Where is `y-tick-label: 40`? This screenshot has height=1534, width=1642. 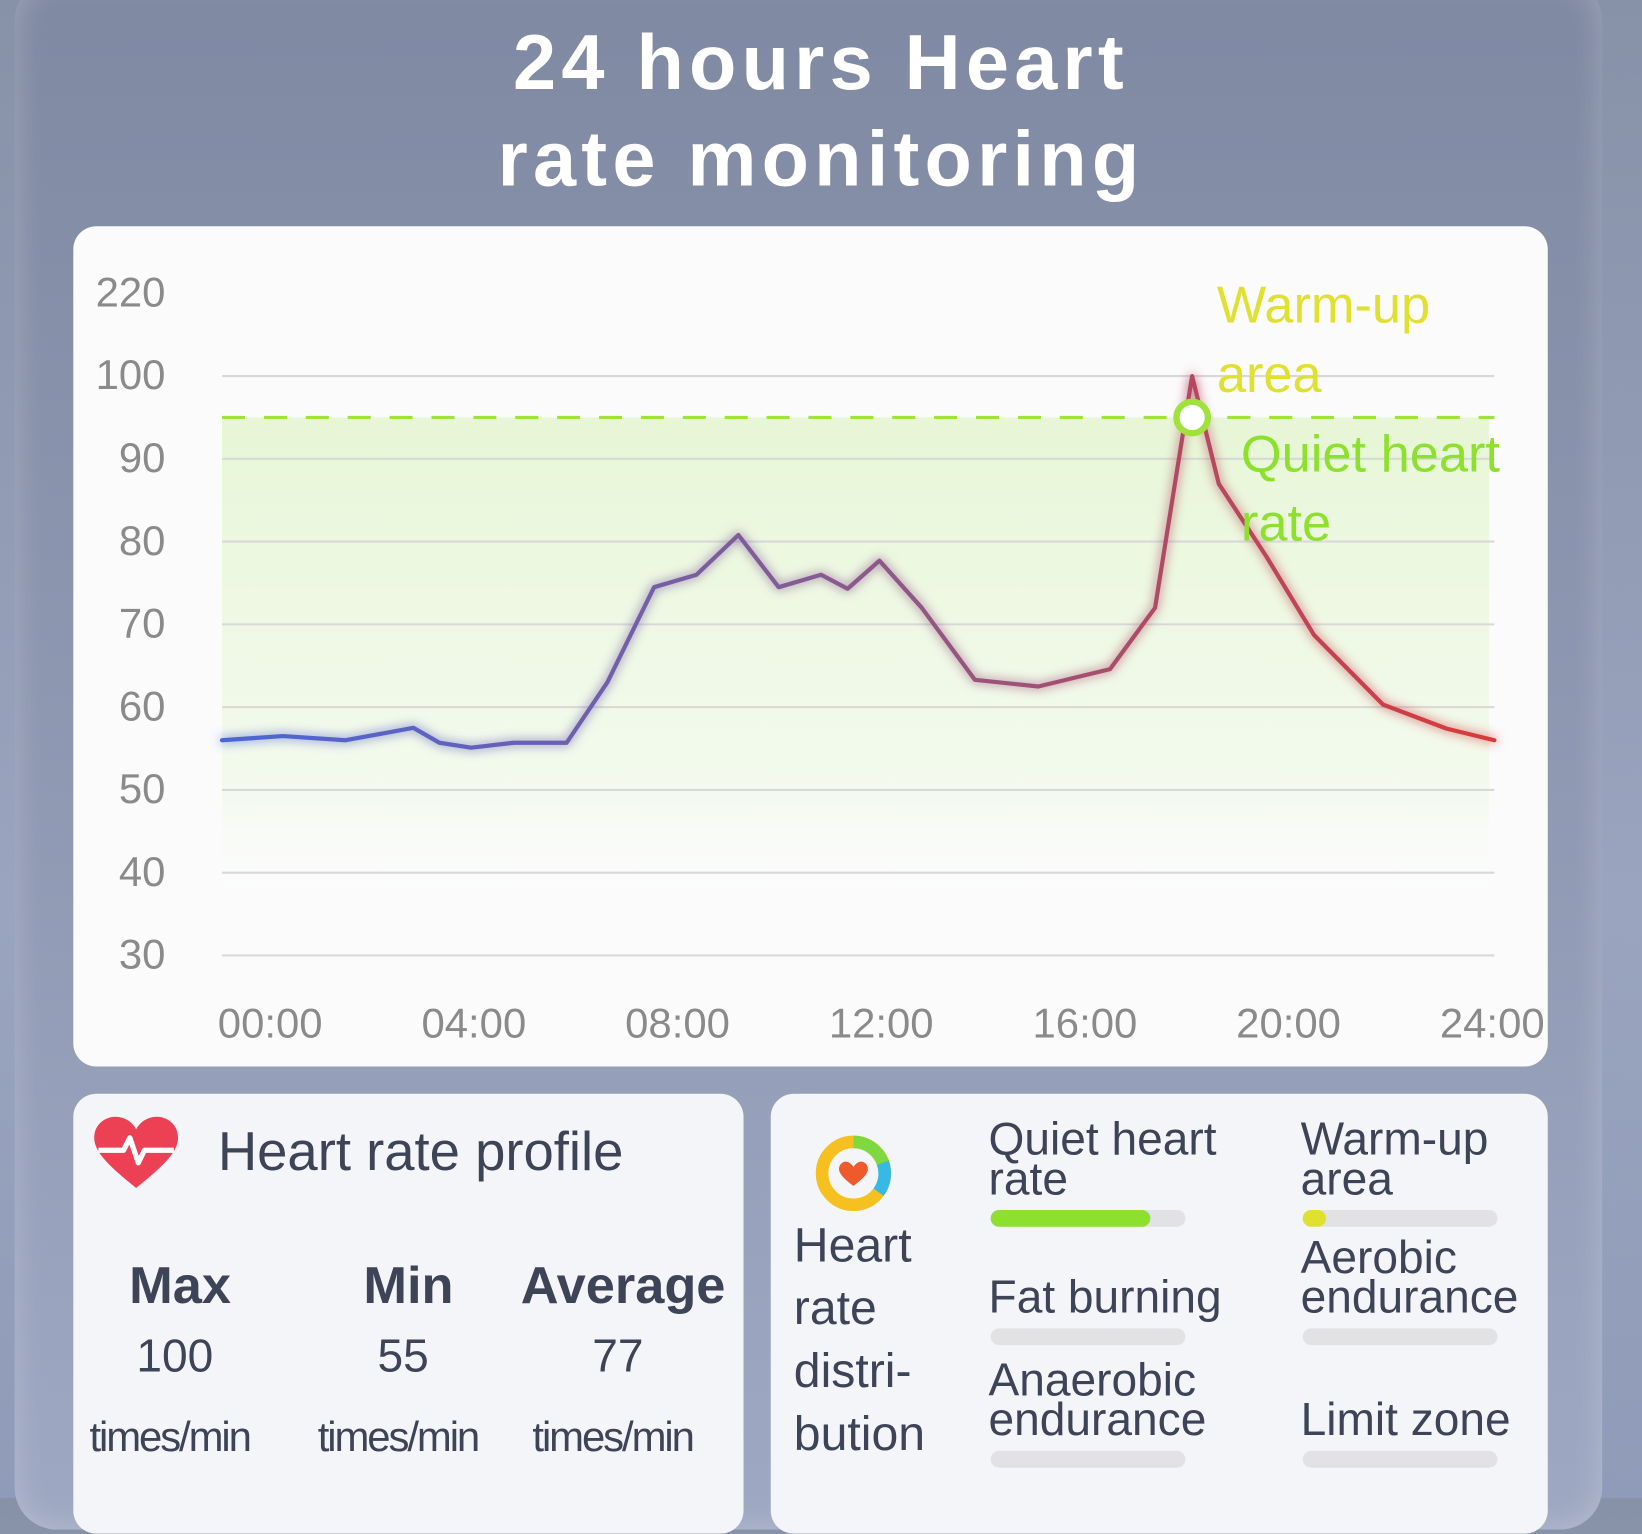
y-tick-label: 40 is located at coordinates (142, 871).